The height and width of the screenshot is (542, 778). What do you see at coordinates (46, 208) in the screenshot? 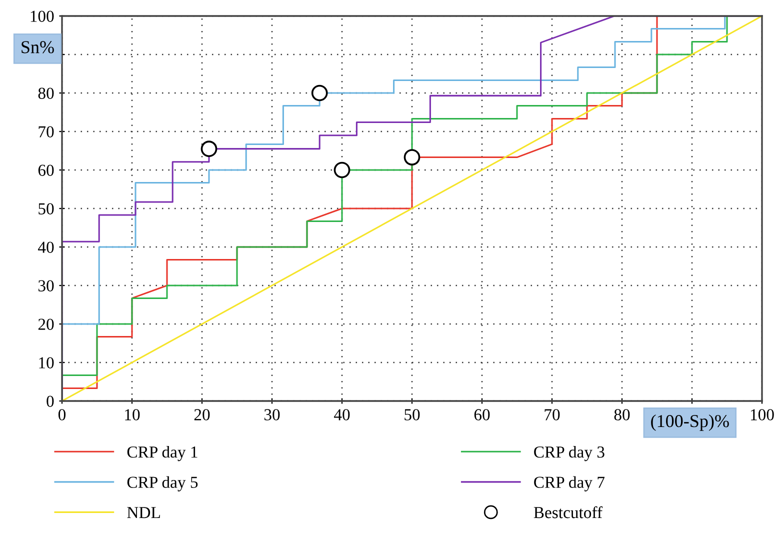
I see `y-tick-label: 50` at bounding box center [46, 208].